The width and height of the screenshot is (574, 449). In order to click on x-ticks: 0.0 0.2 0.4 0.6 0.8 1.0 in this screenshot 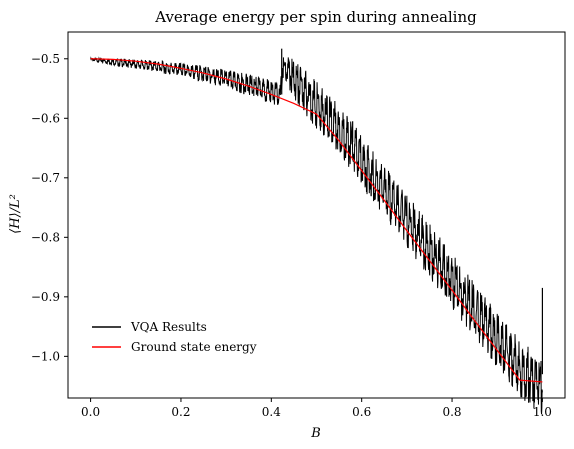, I will do `click(316, 408)`.